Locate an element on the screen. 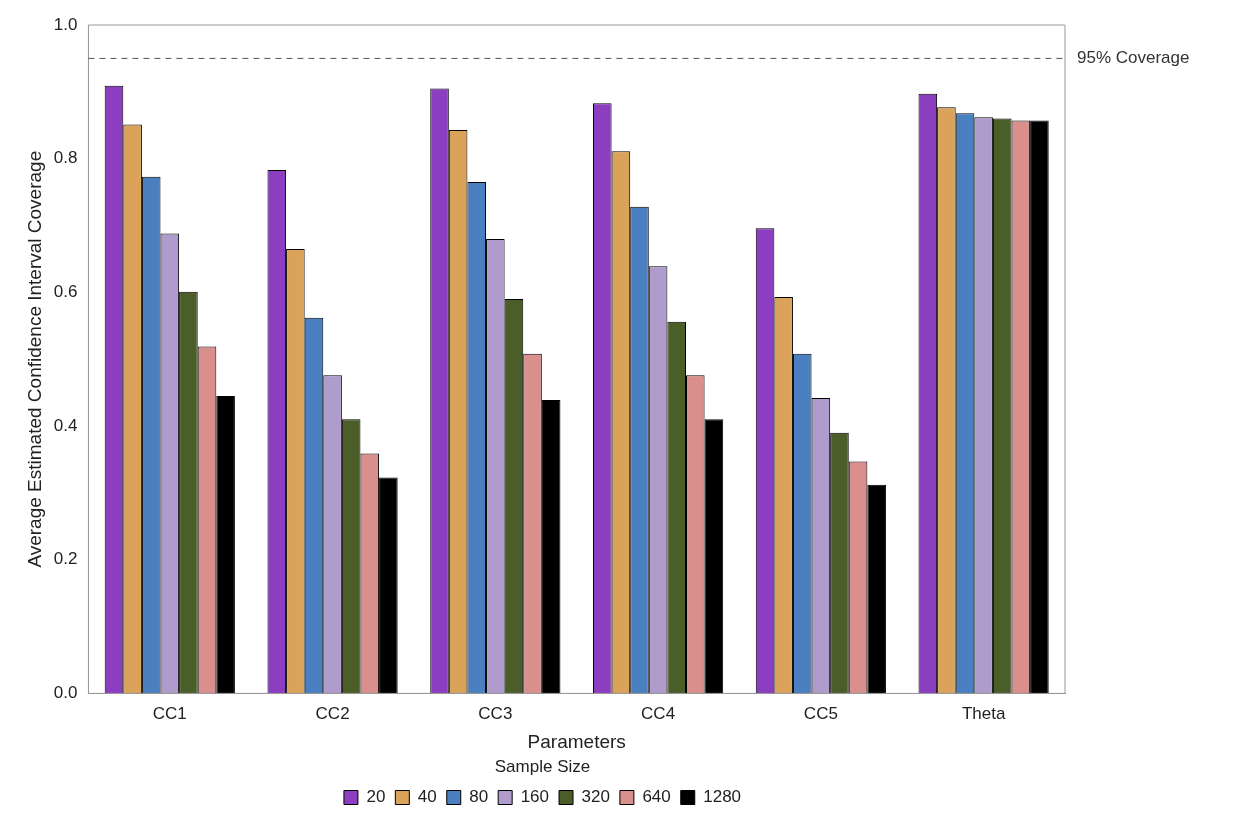  ref-line-label: 95% Coverage is located at coordinates (1133, 58).